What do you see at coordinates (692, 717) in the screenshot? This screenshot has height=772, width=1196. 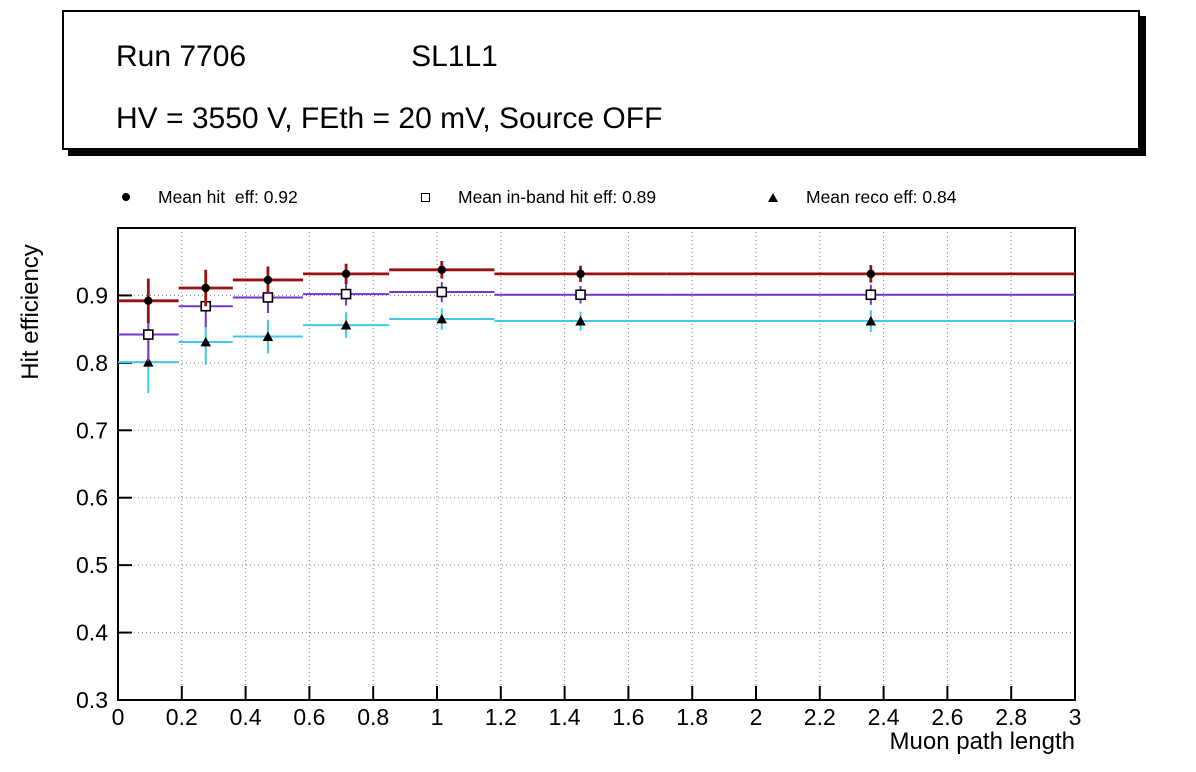 I see `x-tick-label: 1.8` at bounding box center [692, 717].